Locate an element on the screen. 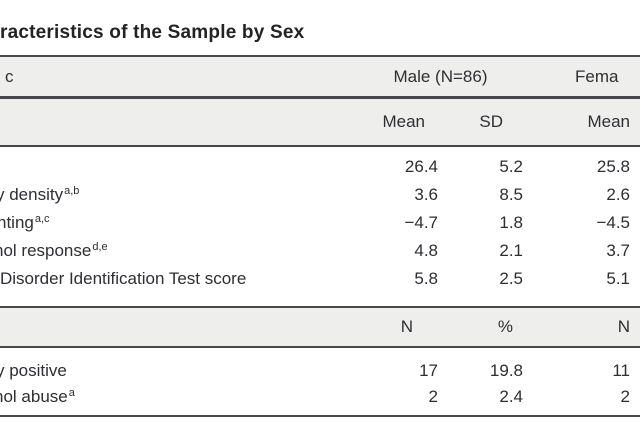 The width and height of the screenshot is (640, 434). subheader-male-sd: SD is located at coordinates (491, 121).